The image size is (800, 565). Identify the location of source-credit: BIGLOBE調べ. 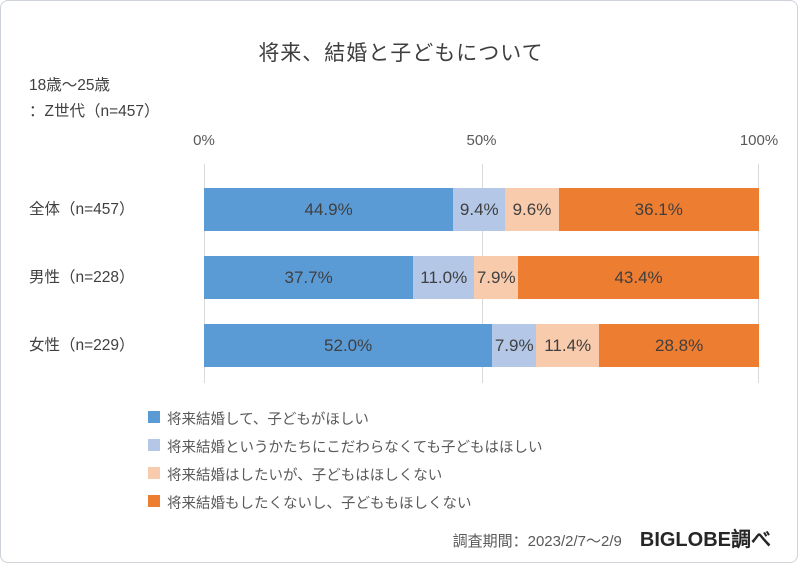
(705, 540).